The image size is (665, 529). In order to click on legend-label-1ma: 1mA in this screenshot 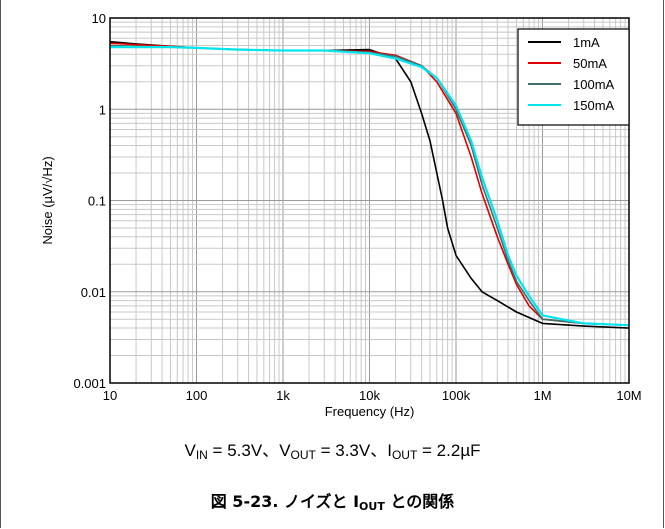, I will do `click(586, 42)`.